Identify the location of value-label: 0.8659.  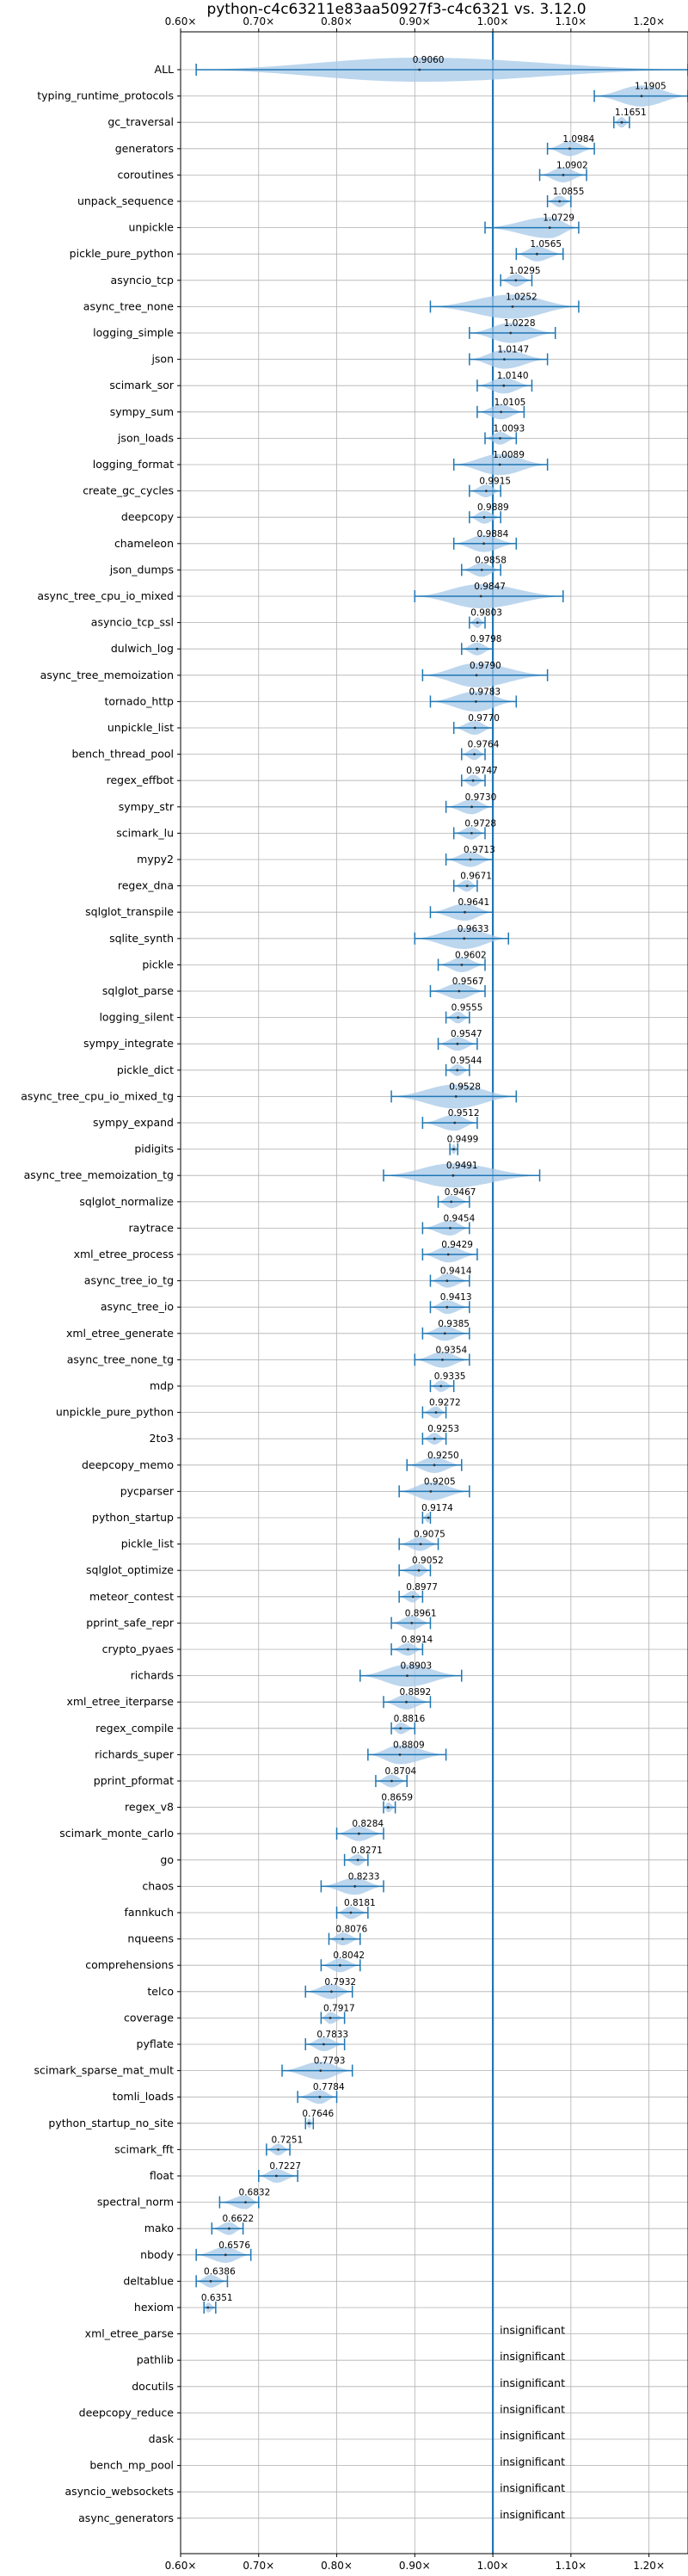
(397, 1798).